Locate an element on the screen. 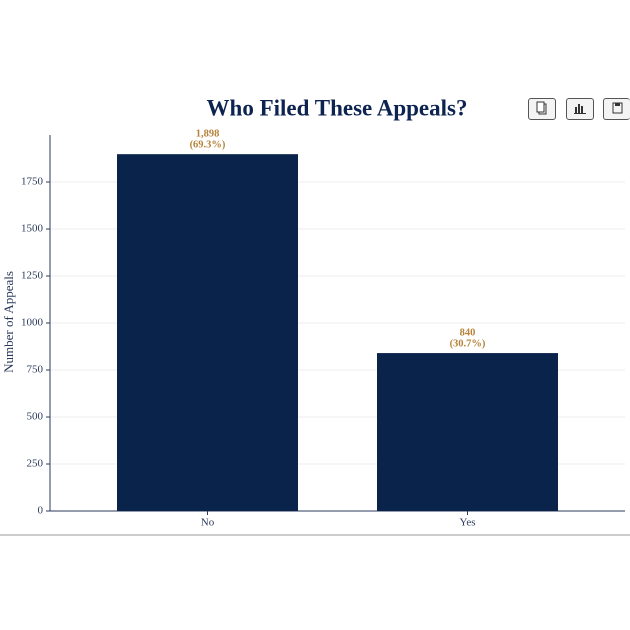 The height and width of the screenshot is (630, 630). x-tick-label: No is located at coordinates (208, 523).